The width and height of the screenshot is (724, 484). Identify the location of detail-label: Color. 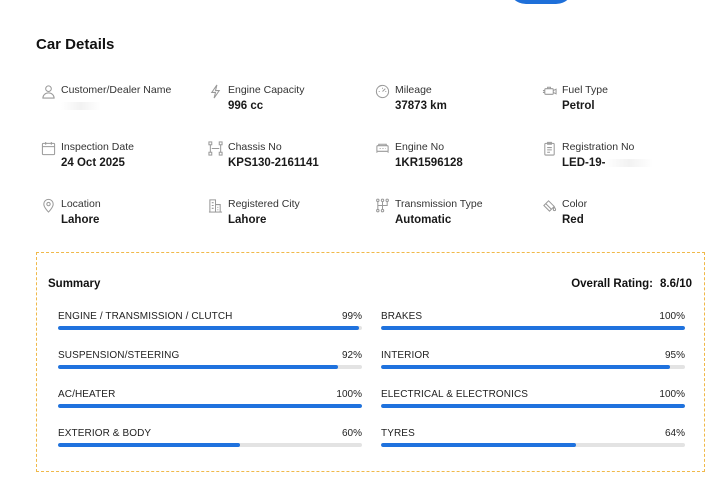
(575, 204).